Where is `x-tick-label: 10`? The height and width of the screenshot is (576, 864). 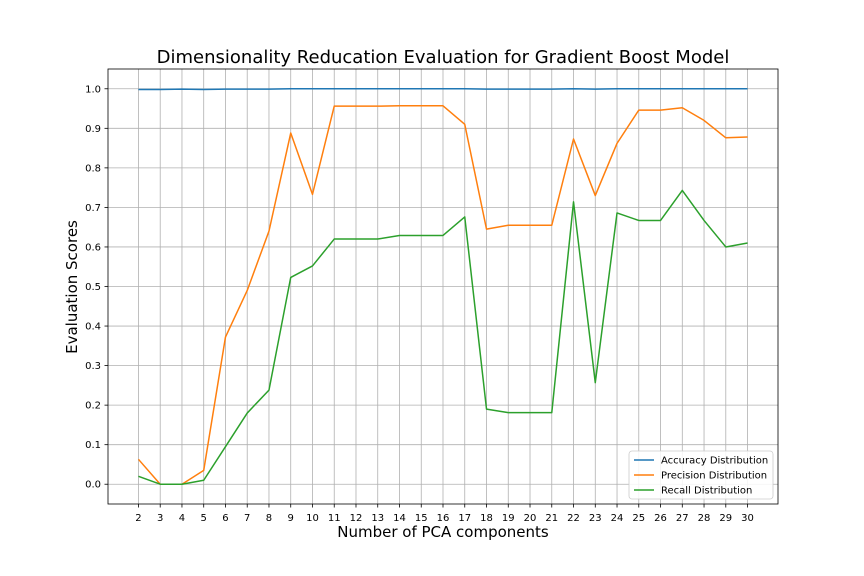 x-tick-label: 10 is located at coordinates (312, 518).